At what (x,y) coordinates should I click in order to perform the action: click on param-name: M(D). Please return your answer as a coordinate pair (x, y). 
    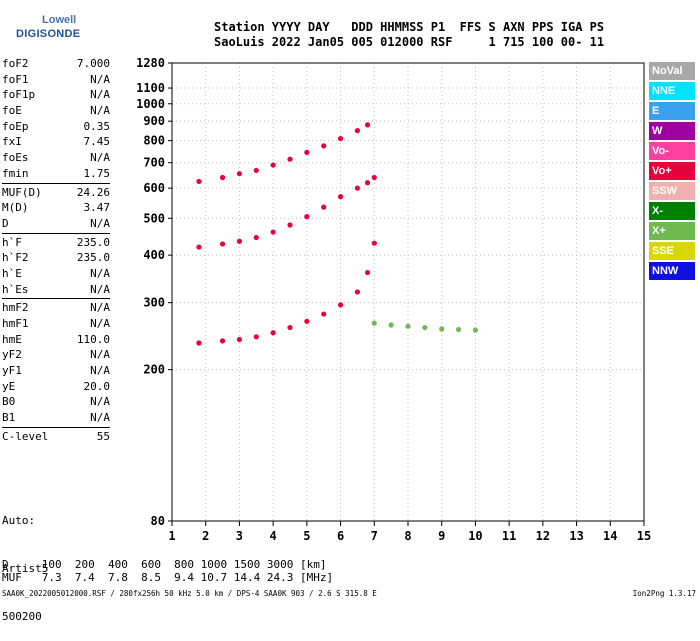
    Looking at the image, I should click on (15, 208).